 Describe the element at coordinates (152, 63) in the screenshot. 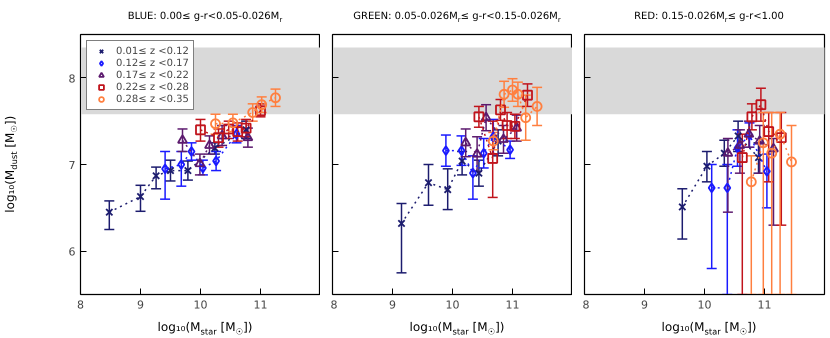

I see `legend-label: 0.12≤ z <0.17` at that location.